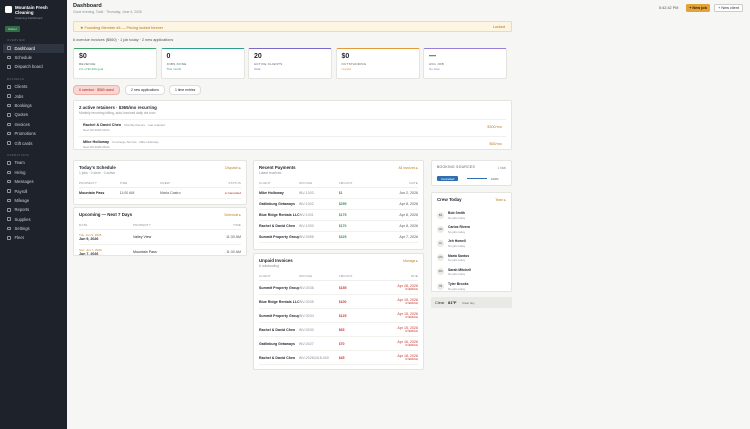 This screenshot has height=429, width=750. I want to click on table-header: CLIENT INVOICE AMOUNT DATE, so click(338, 183).